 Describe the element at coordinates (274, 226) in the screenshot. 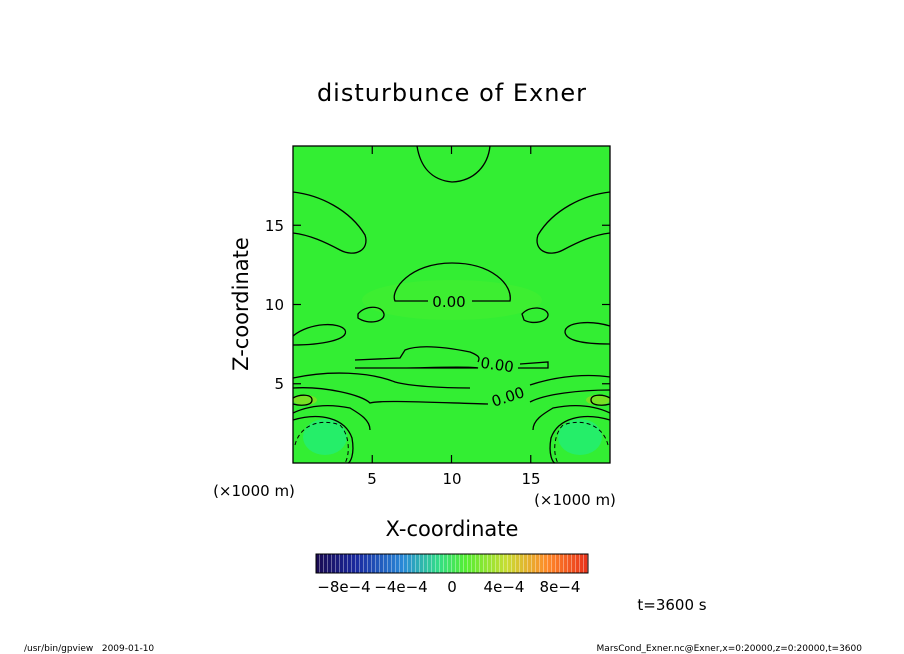

I see `y-tick-label: 15` at that location.